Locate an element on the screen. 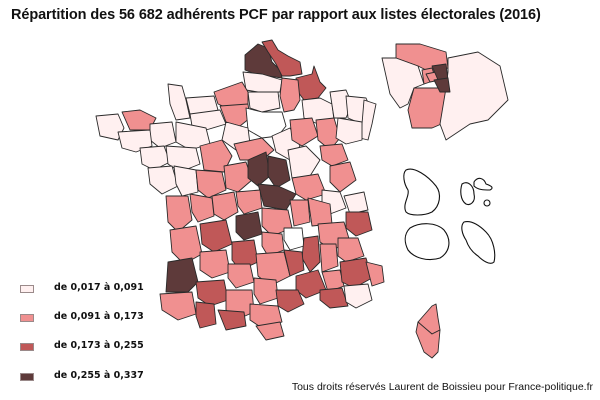 The height and width of the screenshot is (400, 600). department-savoie is located at coordinates (359, 224).